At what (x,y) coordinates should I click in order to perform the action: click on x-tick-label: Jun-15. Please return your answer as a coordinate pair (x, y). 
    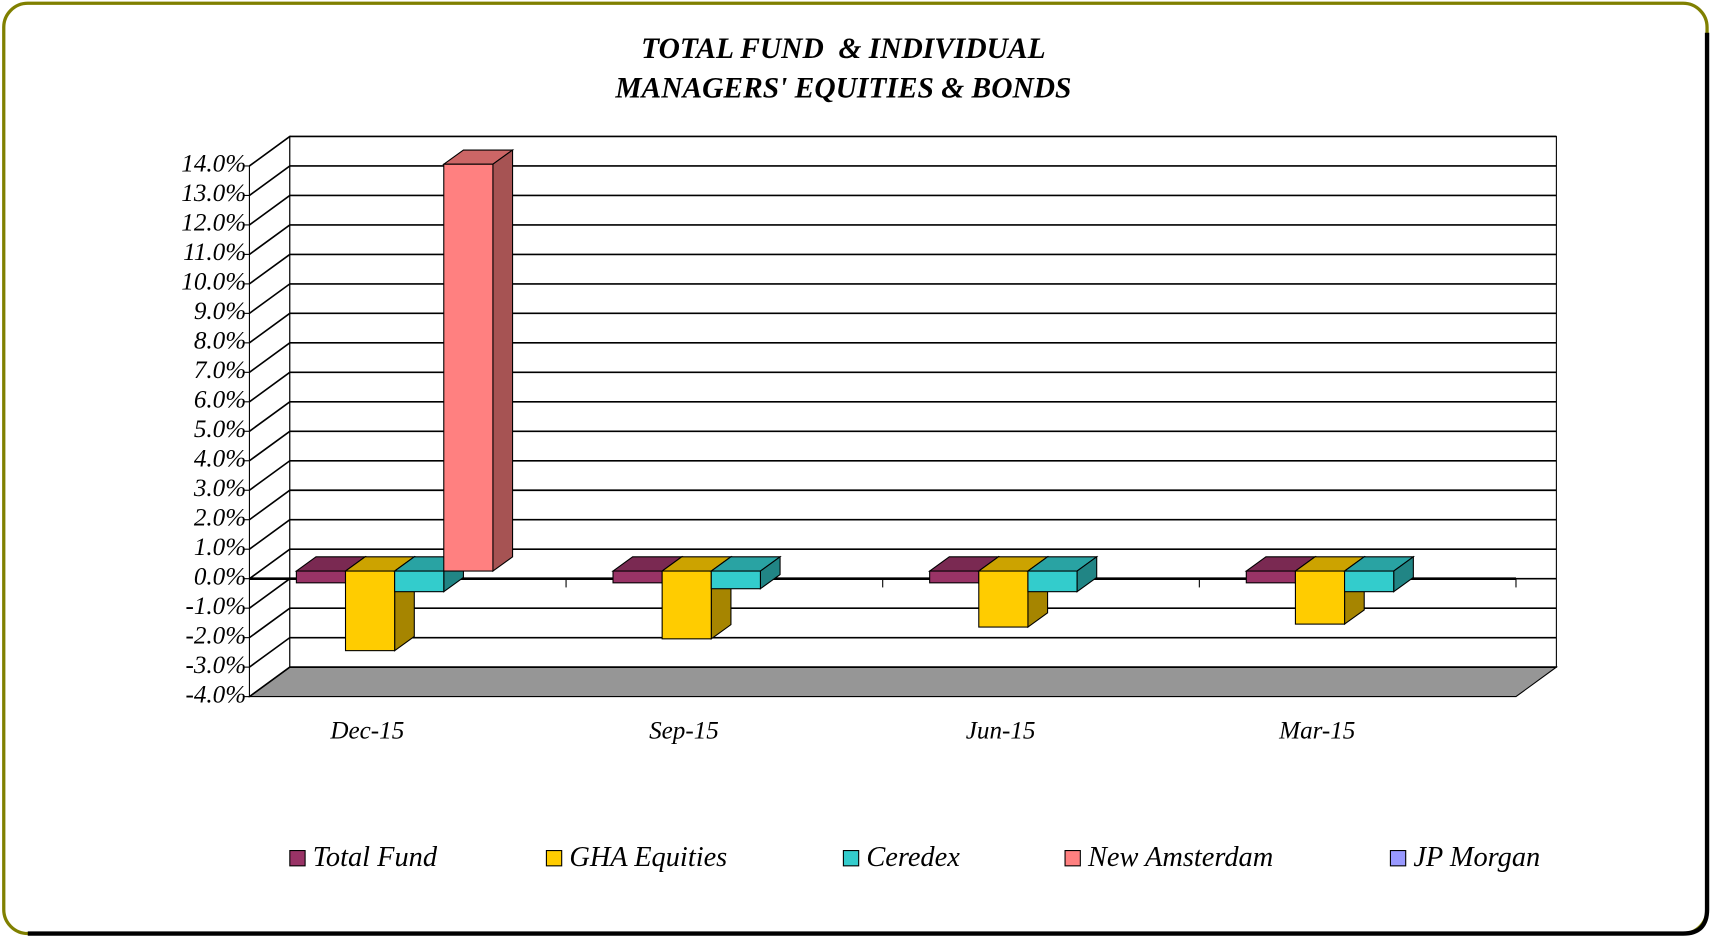
    Looking at the image, I should click on (1001, 730).